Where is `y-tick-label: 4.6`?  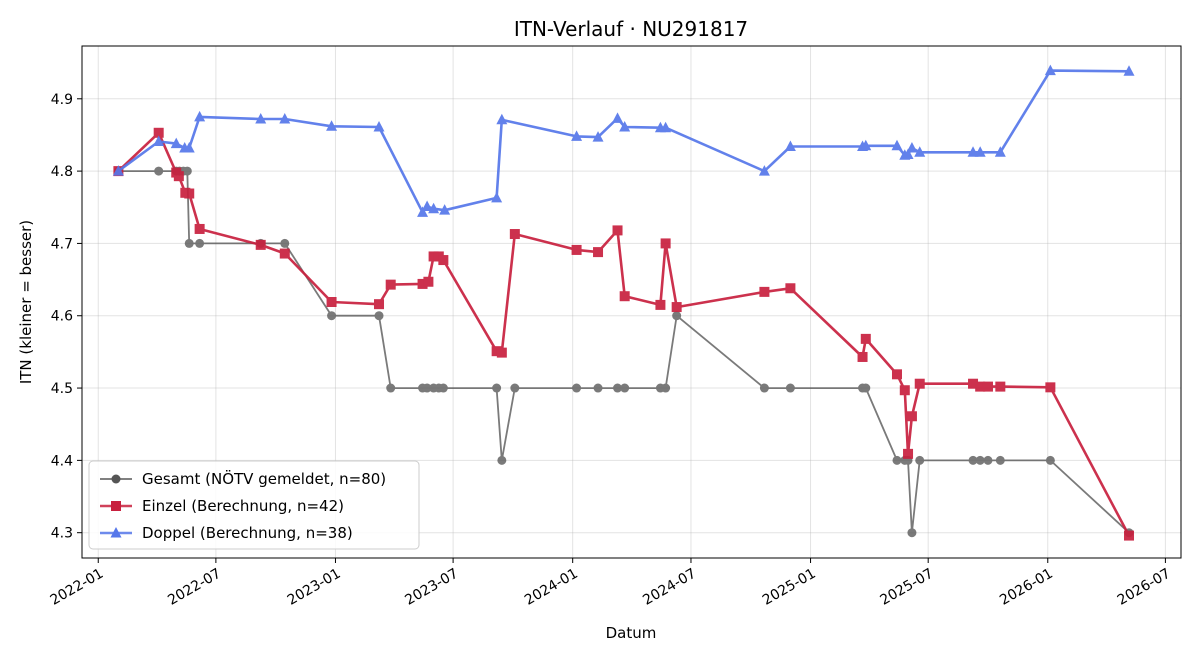 y-tick-label: 4.6 is located at coordinates (62, 317).